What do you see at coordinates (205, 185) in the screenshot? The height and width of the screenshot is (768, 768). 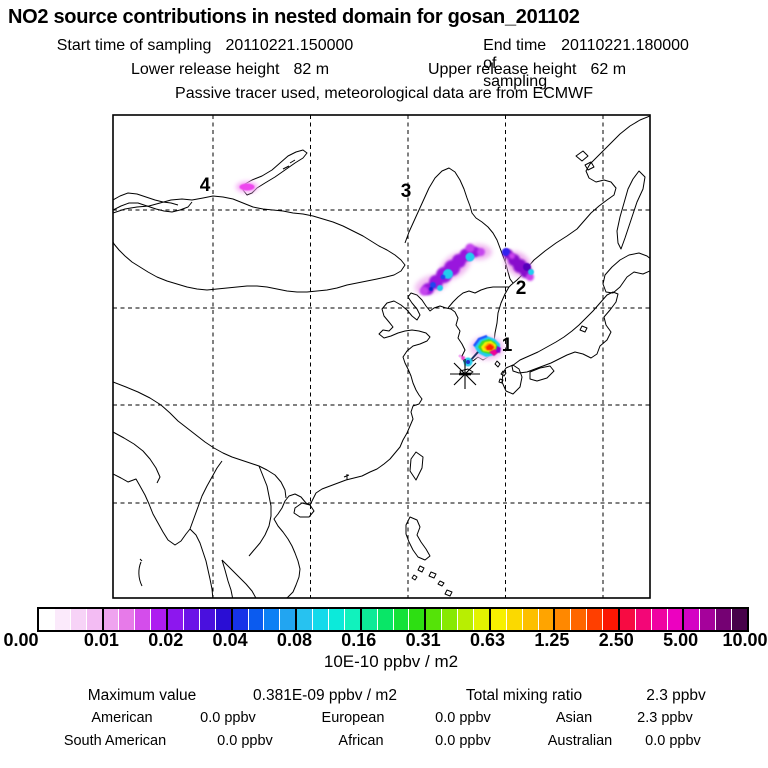 I see `plume-marker-4: 4` at bounding box center [205, 185].